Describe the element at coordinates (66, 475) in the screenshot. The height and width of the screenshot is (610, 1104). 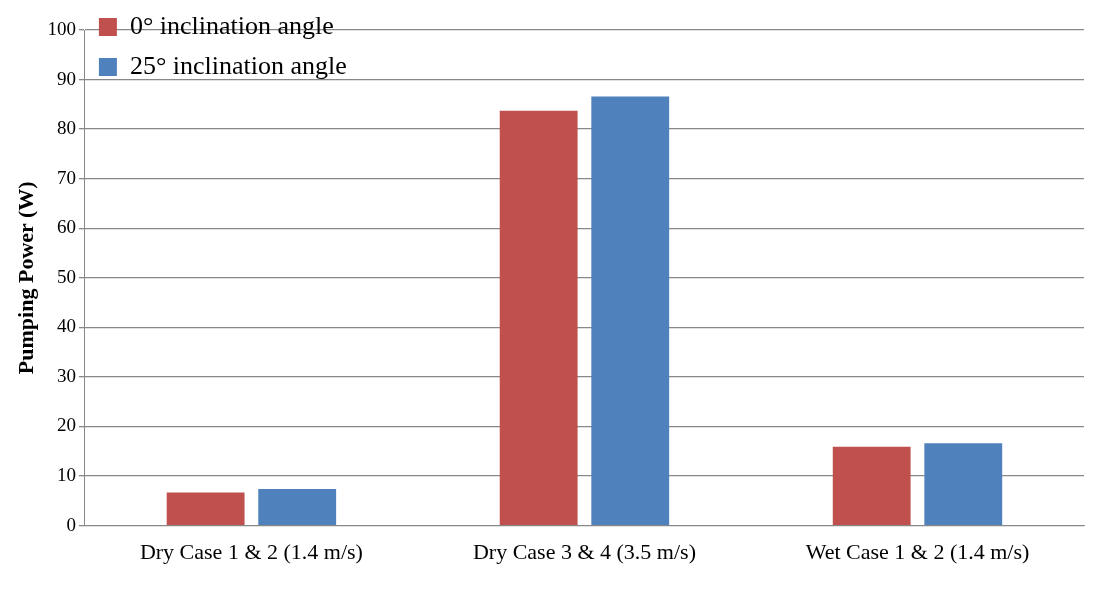
I see `y-tick-label: 10` at that location.